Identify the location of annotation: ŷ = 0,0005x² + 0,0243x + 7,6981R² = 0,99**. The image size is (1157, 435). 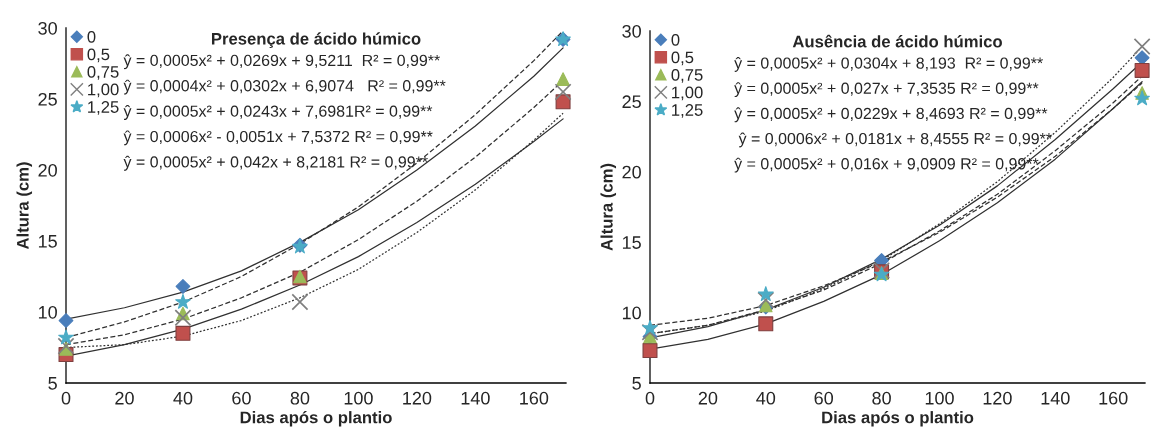
(278, 112).